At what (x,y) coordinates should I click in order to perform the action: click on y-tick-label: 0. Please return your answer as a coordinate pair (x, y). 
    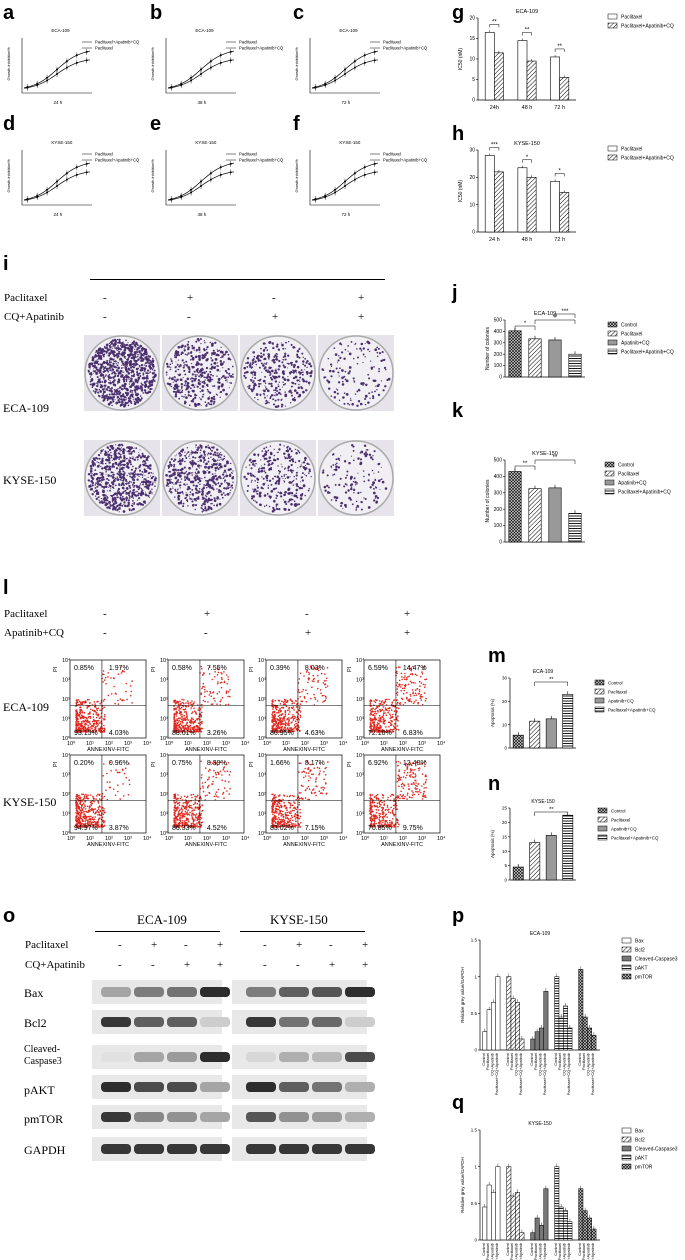
    Looking at the image, I should click on (500, 378).